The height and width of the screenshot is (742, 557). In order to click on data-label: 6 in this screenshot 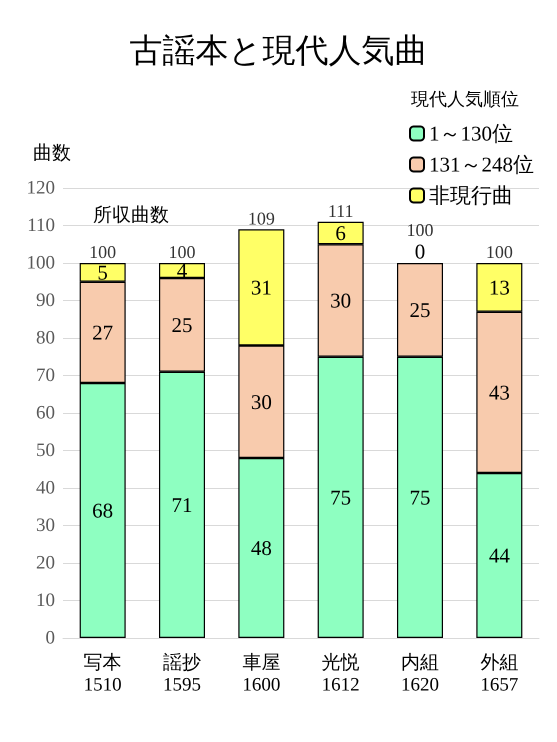, I will do `click(340, 233)`.